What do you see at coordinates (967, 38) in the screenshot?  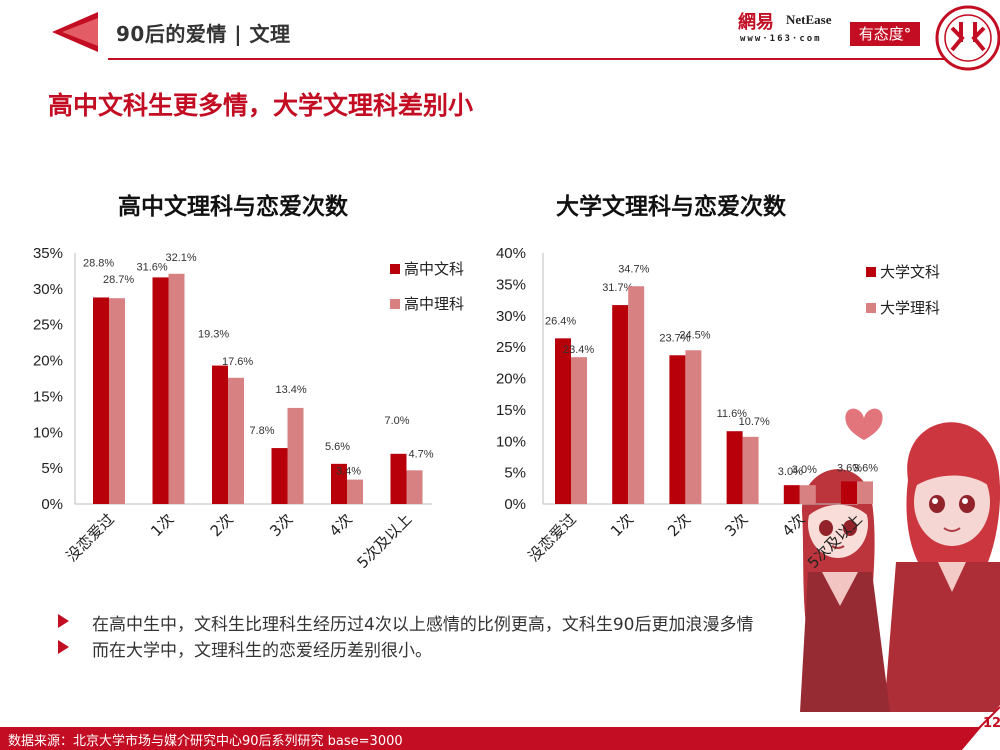 I see `university-seal-icon` at bounding box center [967, 38].